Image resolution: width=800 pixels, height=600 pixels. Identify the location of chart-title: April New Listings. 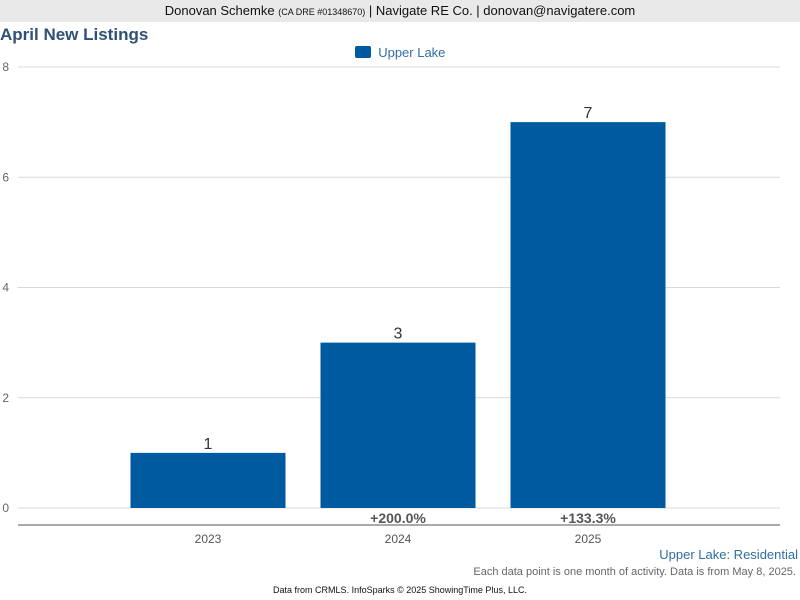
(74, 34).